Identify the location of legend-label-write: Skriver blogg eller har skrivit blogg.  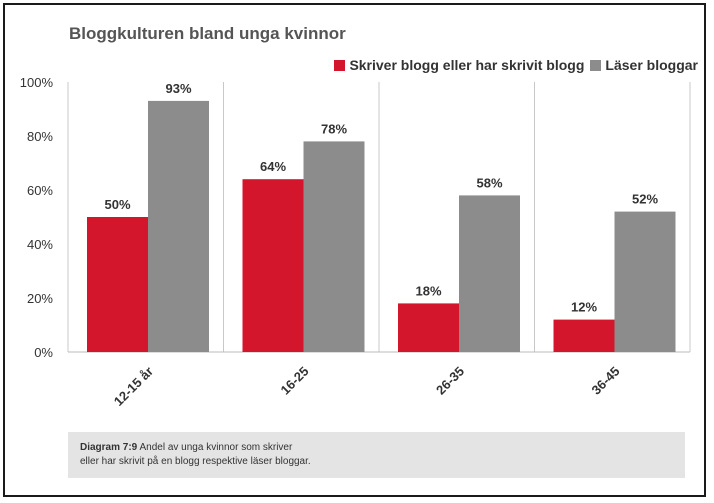
(467, 65).